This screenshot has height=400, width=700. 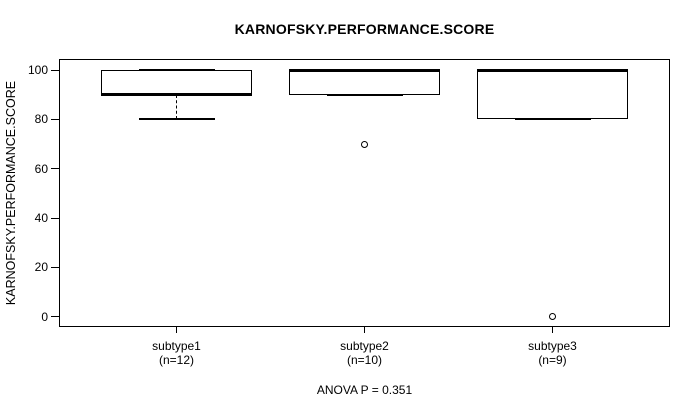 I want to click on lower-whisker-line, so click(x=176, y=107).